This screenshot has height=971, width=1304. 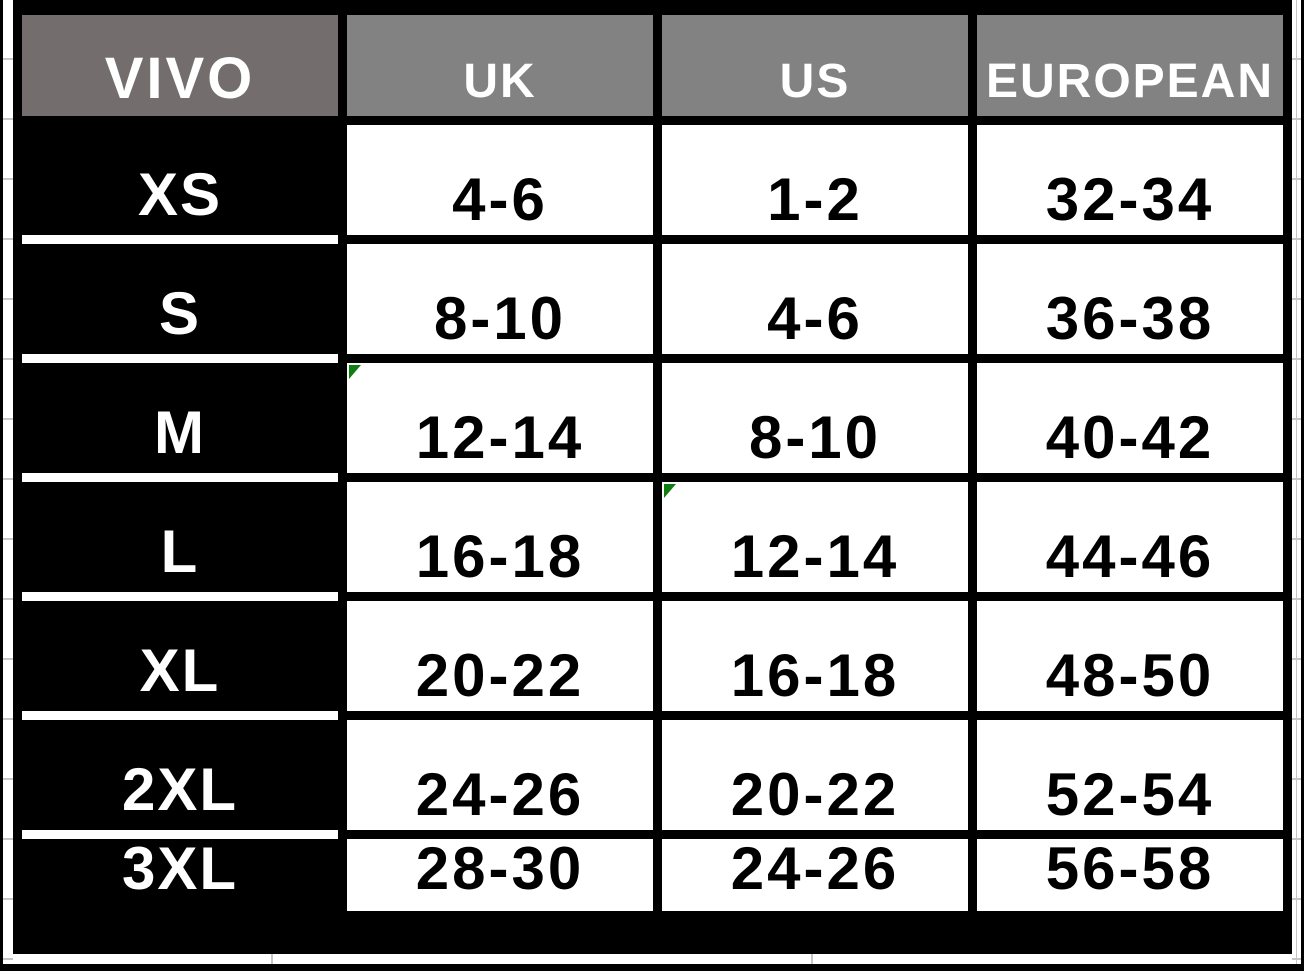 I want to click on size-value-cell: 36-38, so click(x=1130, y=299).